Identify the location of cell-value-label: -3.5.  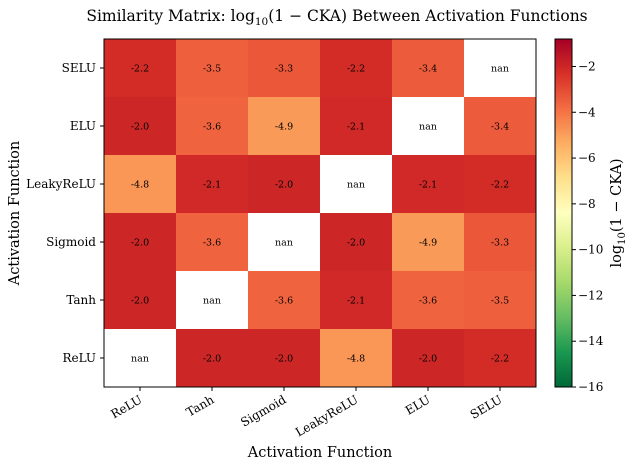
(212, 69).